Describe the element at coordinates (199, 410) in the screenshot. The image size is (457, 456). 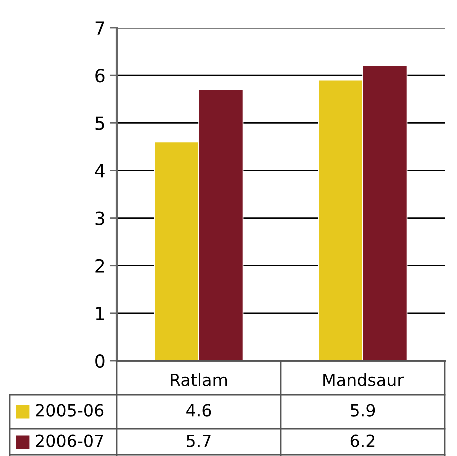
I see `data-label: 4.6` at that location.